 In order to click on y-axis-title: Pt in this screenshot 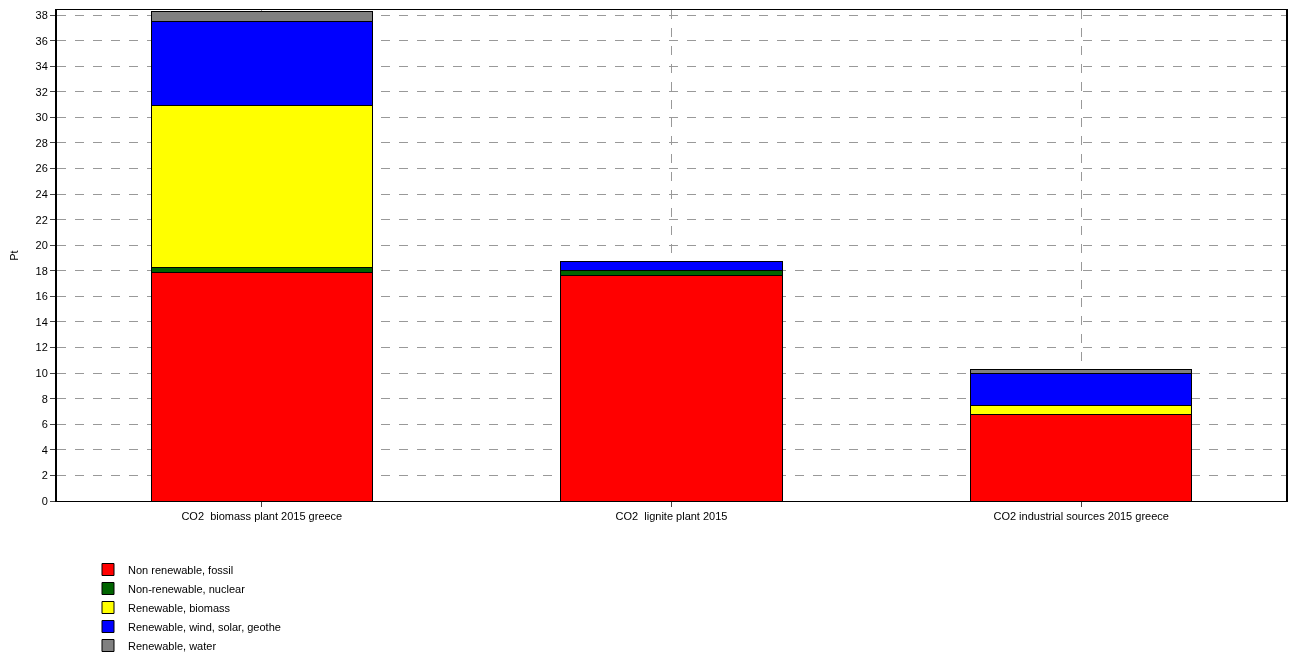, I will do `click(13, 255)`.